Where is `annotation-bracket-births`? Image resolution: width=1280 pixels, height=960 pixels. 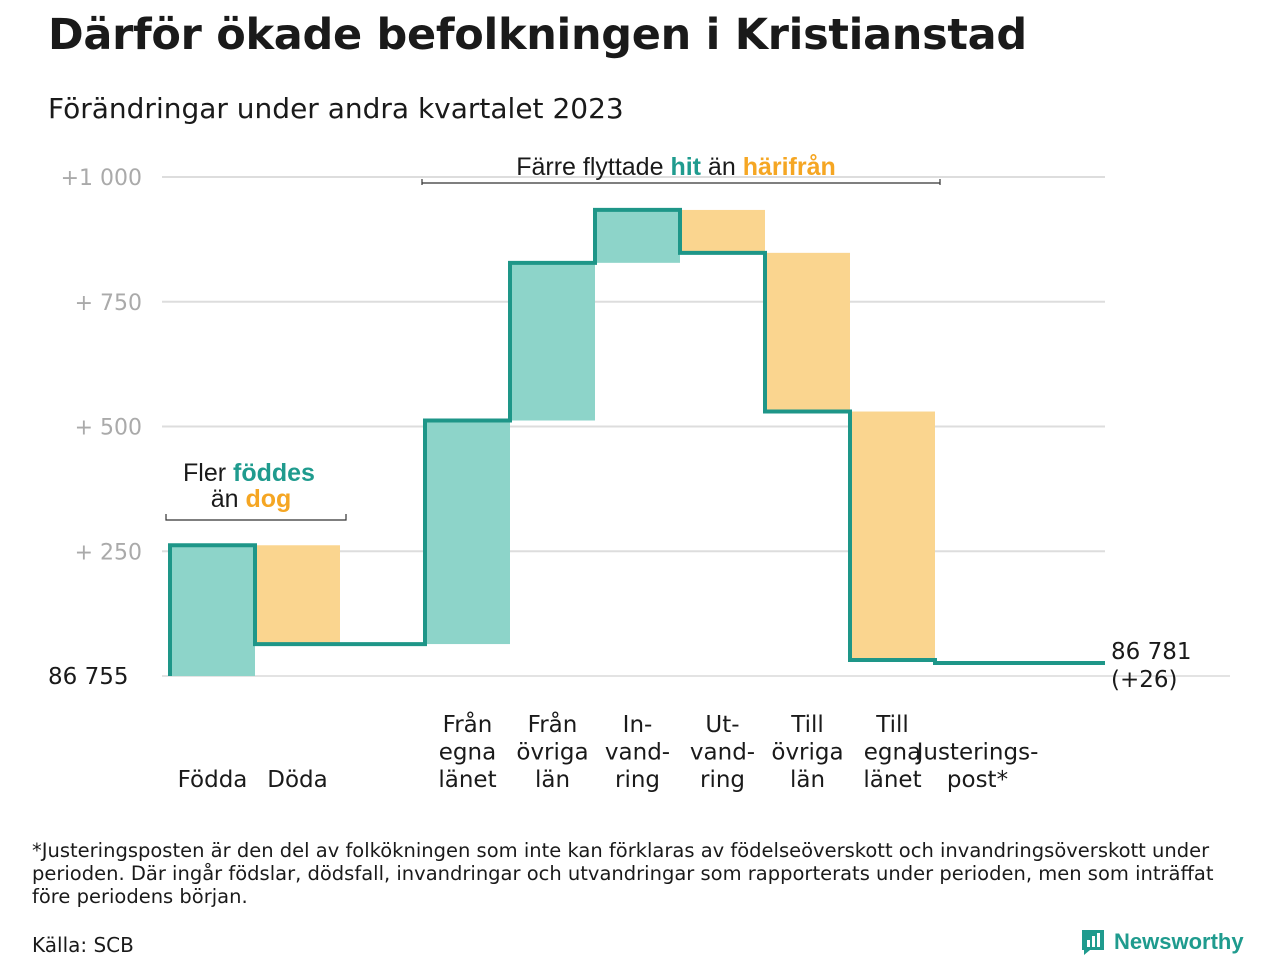
annotation-bracket-births is located at coordinates (256, 517).